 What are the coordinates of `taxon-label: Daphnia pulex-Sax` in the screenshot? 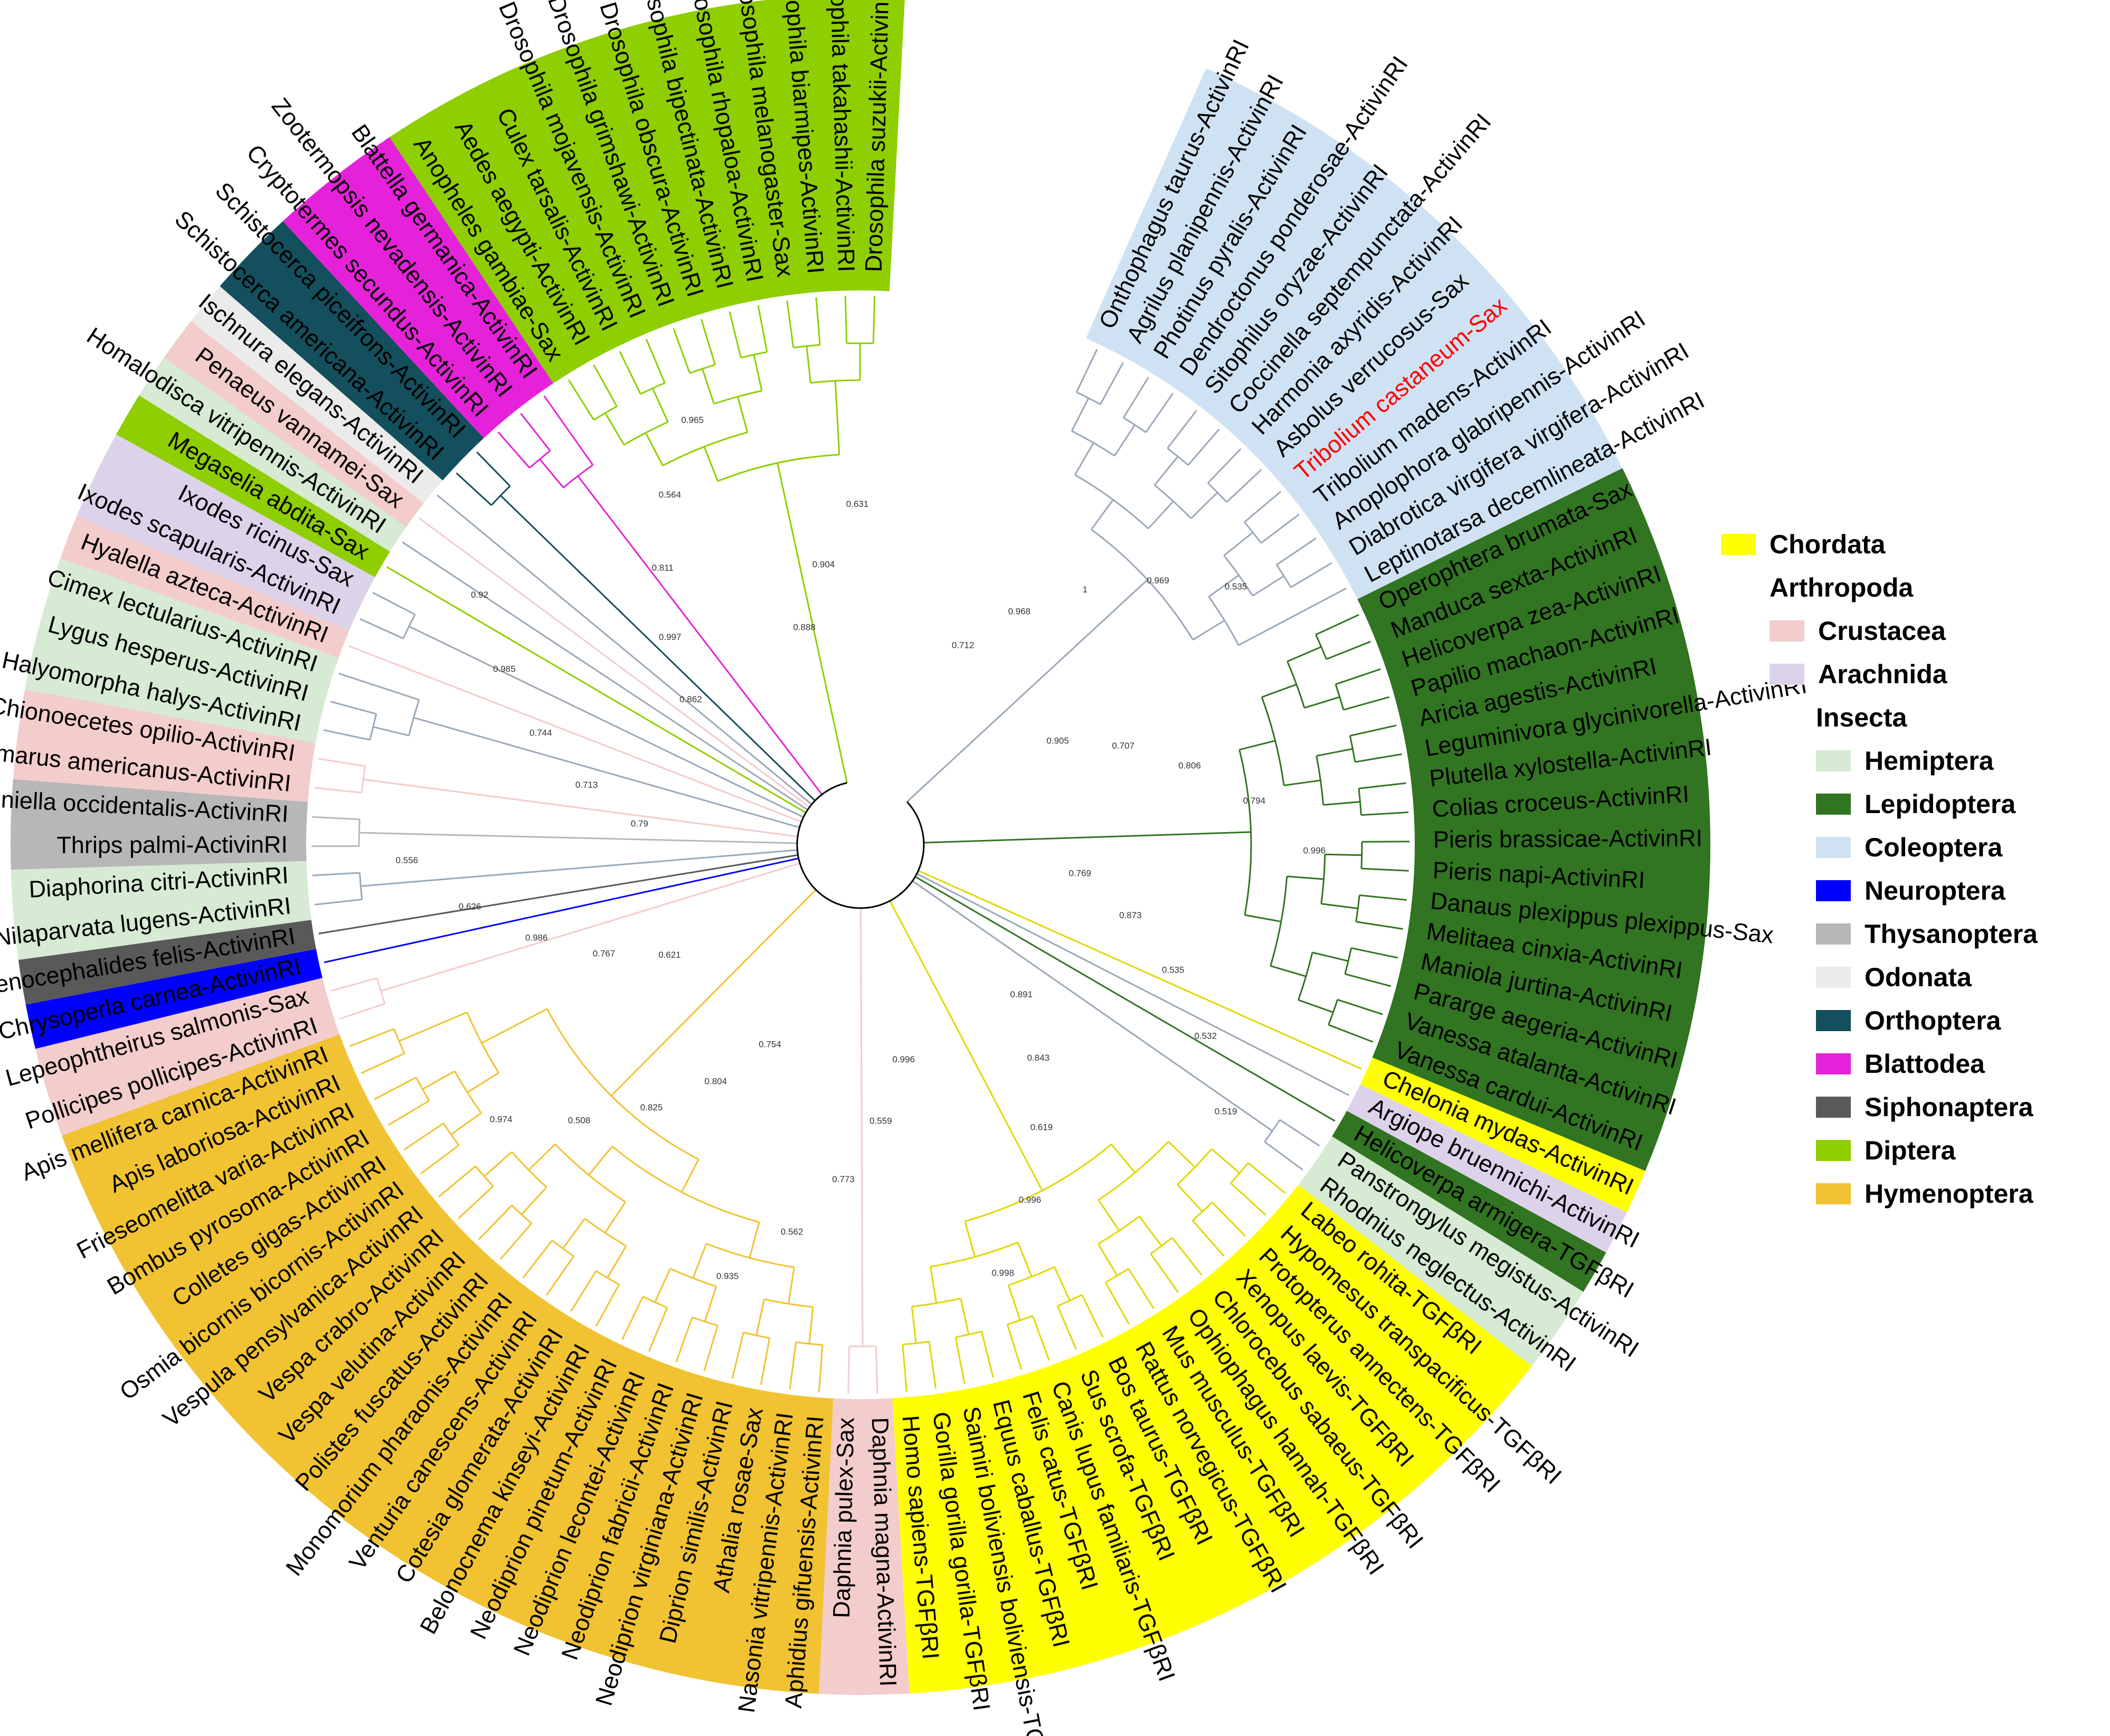 It's located at (843, 1518).